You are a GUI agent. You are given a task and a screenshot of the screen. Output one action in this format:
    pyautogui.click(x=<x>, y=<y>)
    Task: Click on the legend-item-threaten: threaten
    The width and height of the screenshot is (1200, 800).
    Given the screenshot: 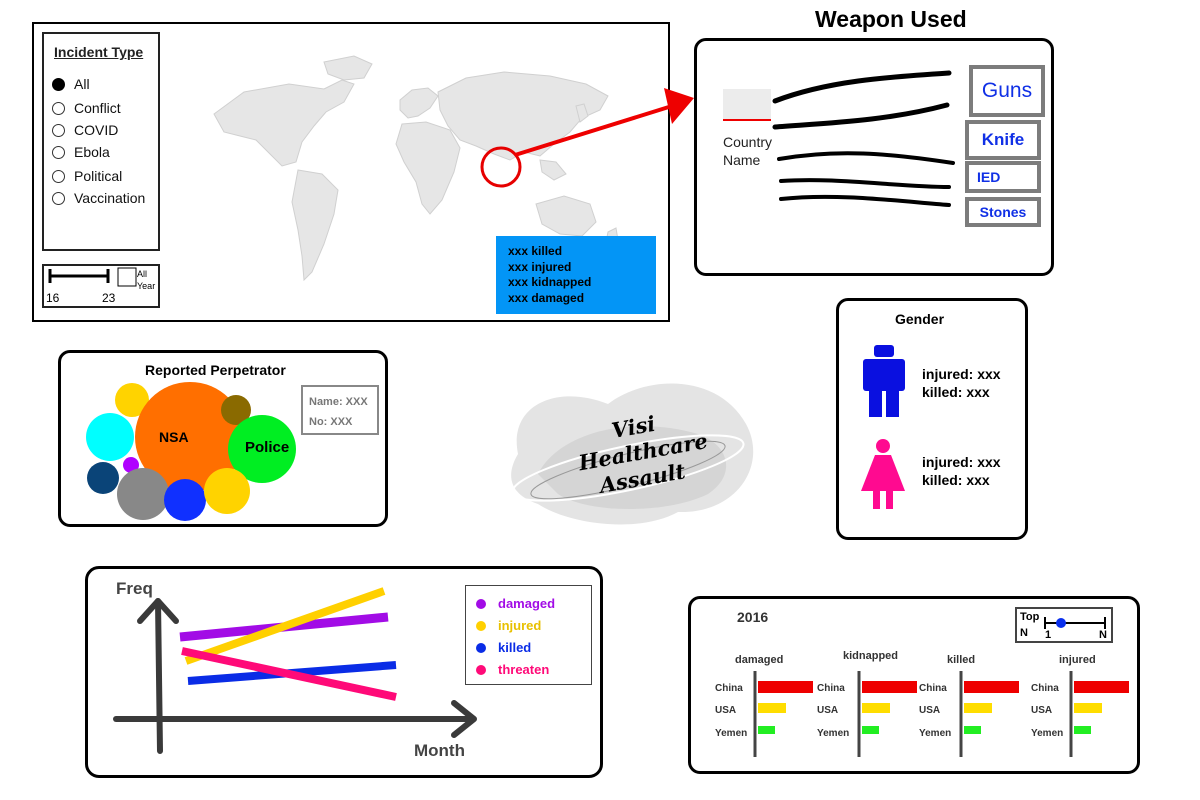 What is the action you would take?
    pyautogui.click(x=512, y=669)
    